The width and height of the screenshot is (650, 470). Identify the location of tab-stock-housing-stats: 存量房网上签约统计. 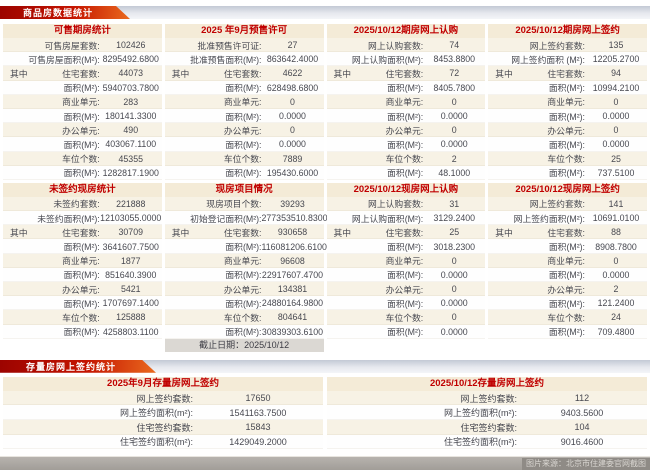
(78, 366).